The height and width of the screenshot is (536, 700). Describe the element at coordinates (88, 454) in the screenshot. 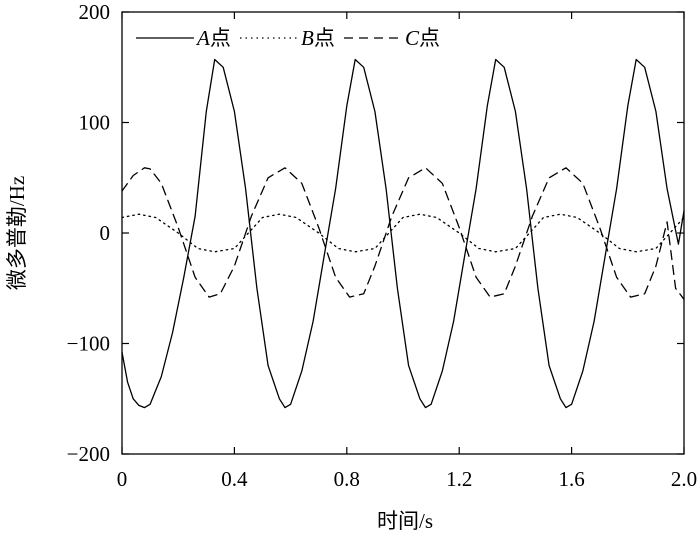

I see `y-tick-label: −200` at that location.